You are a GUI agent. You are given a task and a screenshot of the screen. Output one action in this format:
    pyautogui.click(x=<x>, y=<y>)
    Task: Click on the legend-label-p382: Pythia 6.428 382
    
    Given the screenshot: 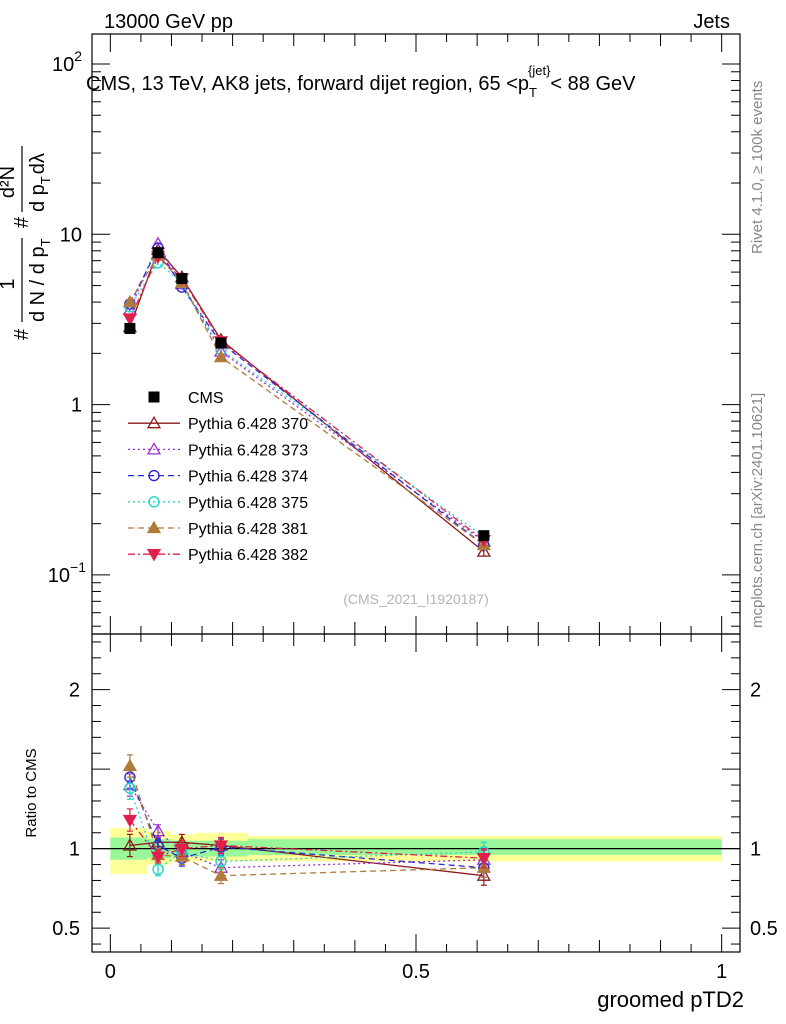 What is the action you would take?
    pyautogui.click(x=248, y=555)
    